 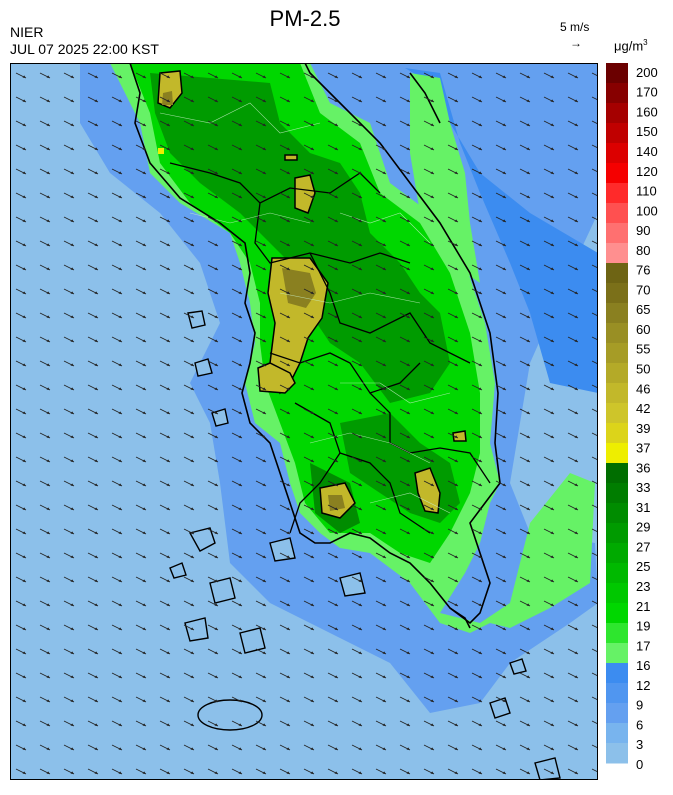 What do you see at coordinates (27, 32) in the screenshot?
I see `agency-label: NIER` at bounding box center [27, 32].